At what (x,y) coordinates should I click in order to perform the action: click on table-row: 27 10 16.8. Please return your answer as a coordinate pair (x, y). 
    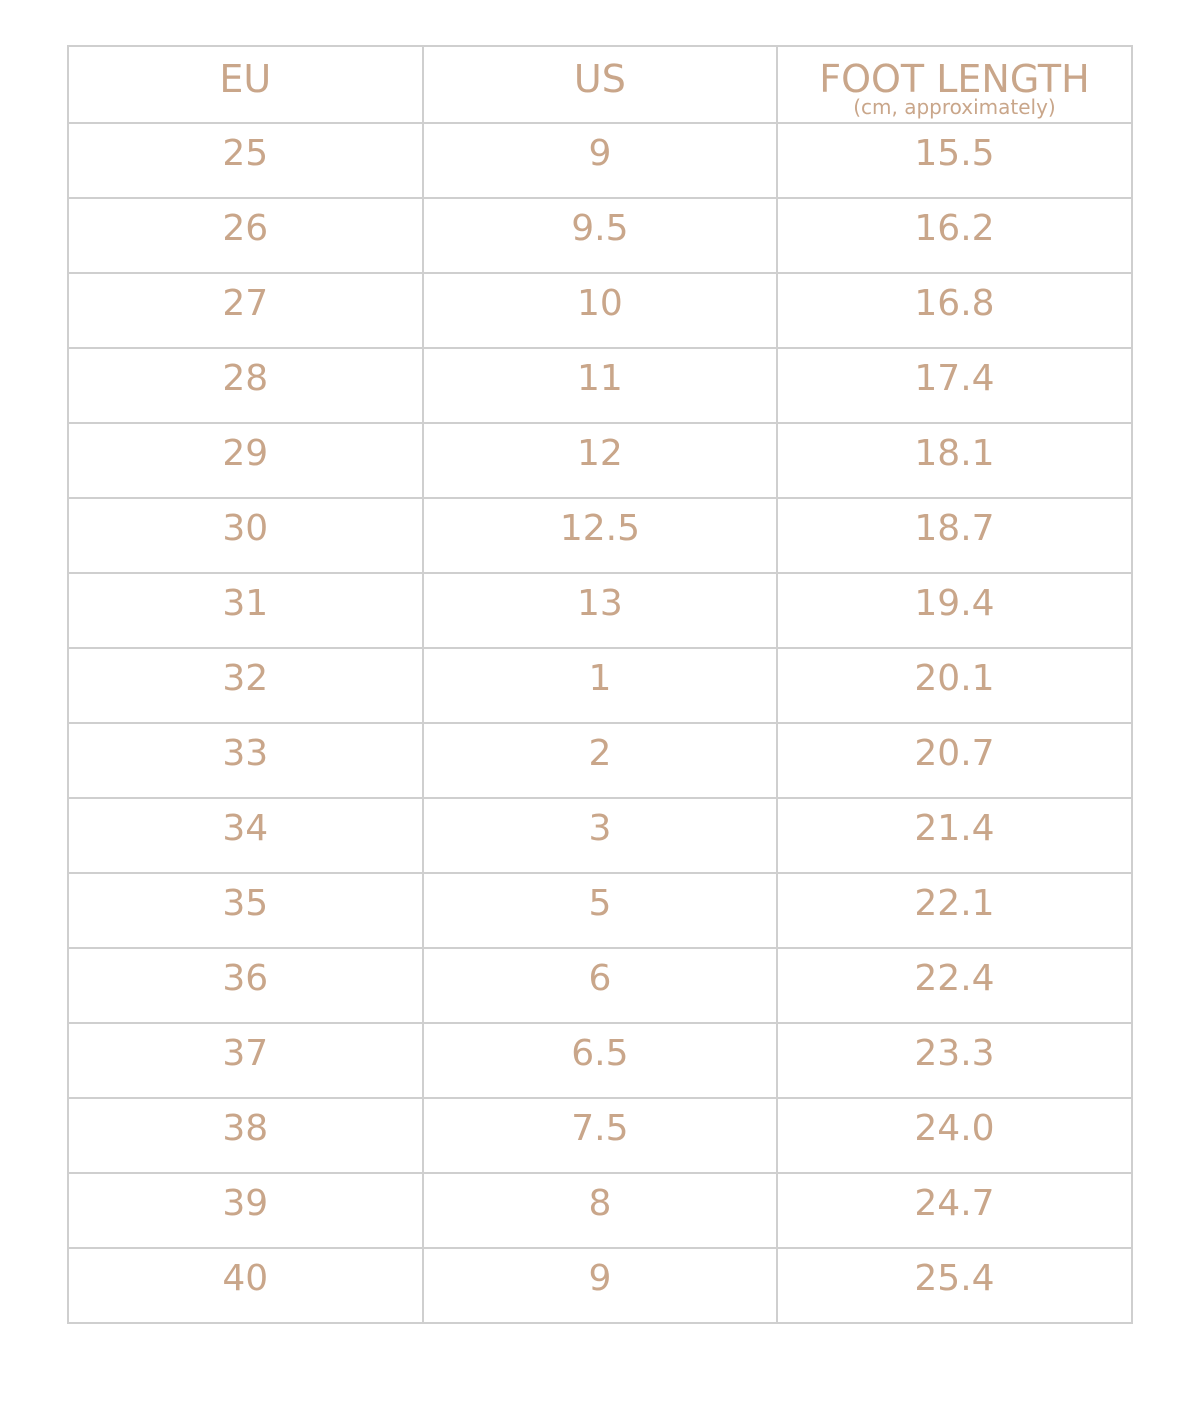
    Looking at the image, I should click on (600, 310).